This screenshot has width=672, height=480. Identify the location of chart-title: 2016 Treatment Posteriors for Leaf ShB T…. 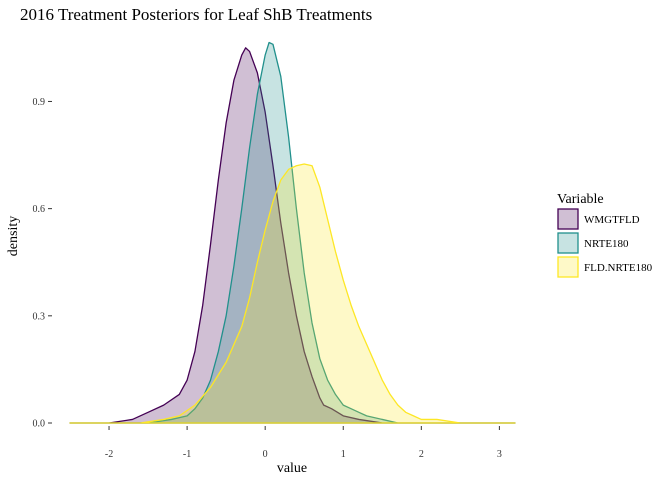
(196, 14).